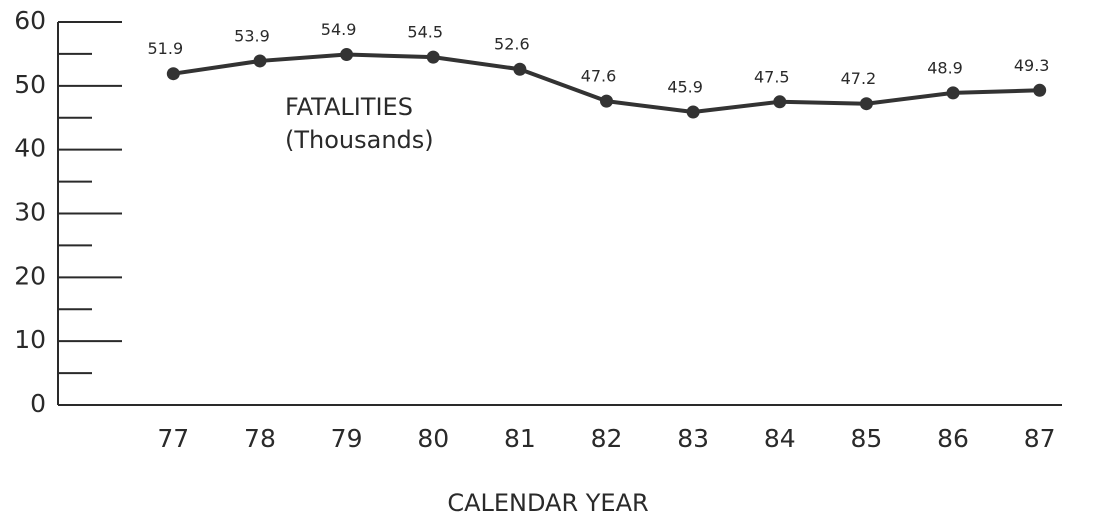  Describe the element at coordinates (166, 48) in the screenshot. I see `data-label: 51.9` at that location.